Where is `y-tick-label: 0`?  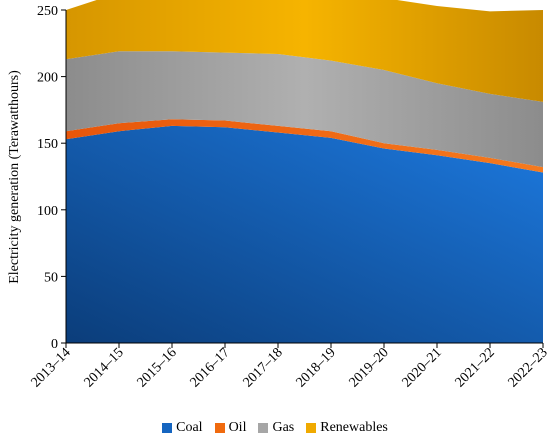
y-tick-label: 0 is located at coordinates (54, 344).